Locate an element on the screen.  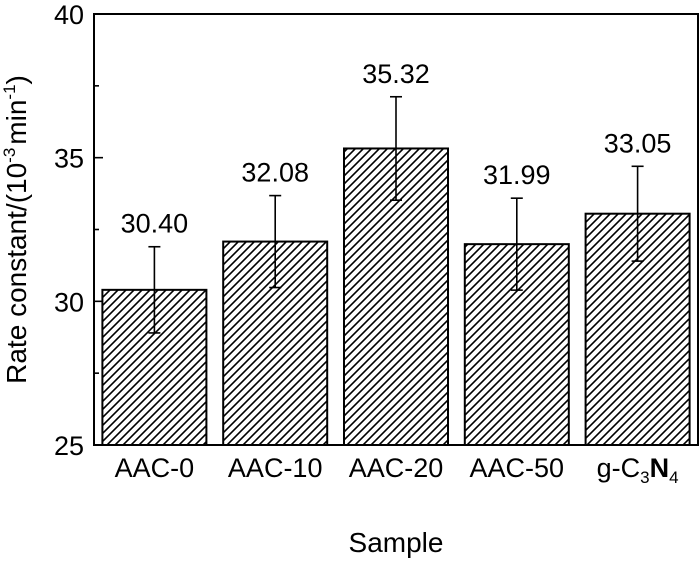
y-tick-label: 40 is located at coordinates (69, 15).